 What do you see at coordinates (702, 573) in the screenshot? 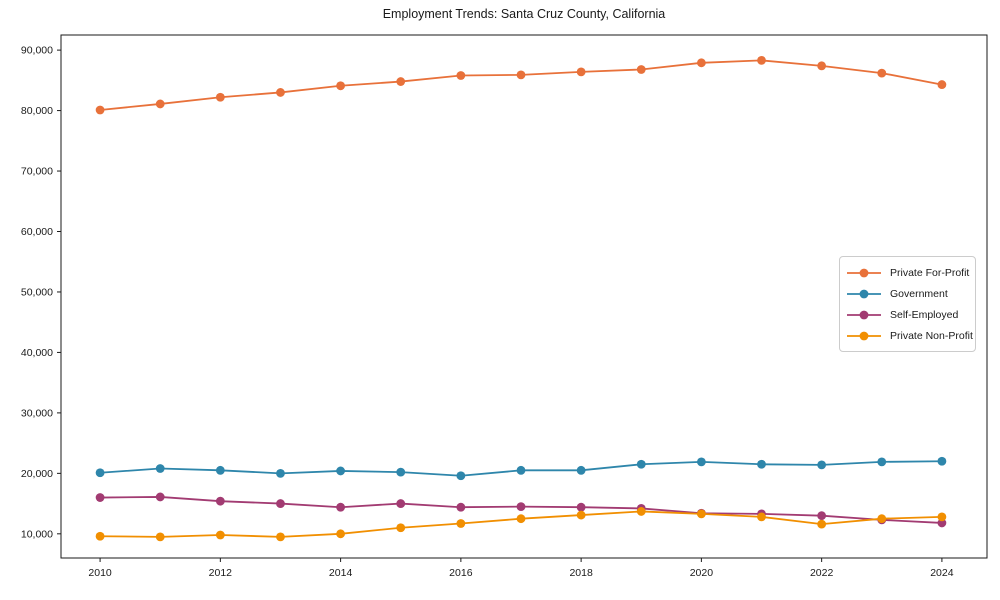
I see `x-tick-label: 2020` at bounding box center [702, 573].